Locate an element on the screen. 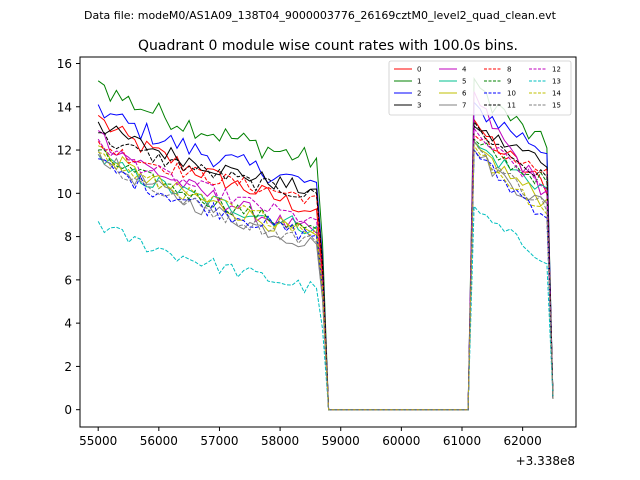 This screenshot has height=480, width=640. x-tick-label: 55000 is located at coordinates (98, 441).